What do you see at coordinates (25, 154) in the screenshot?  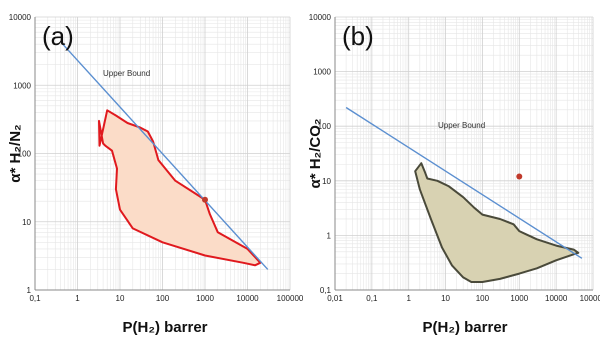 I see `panel-1-y-tick-label: 100` at bounding box center [25, 154].